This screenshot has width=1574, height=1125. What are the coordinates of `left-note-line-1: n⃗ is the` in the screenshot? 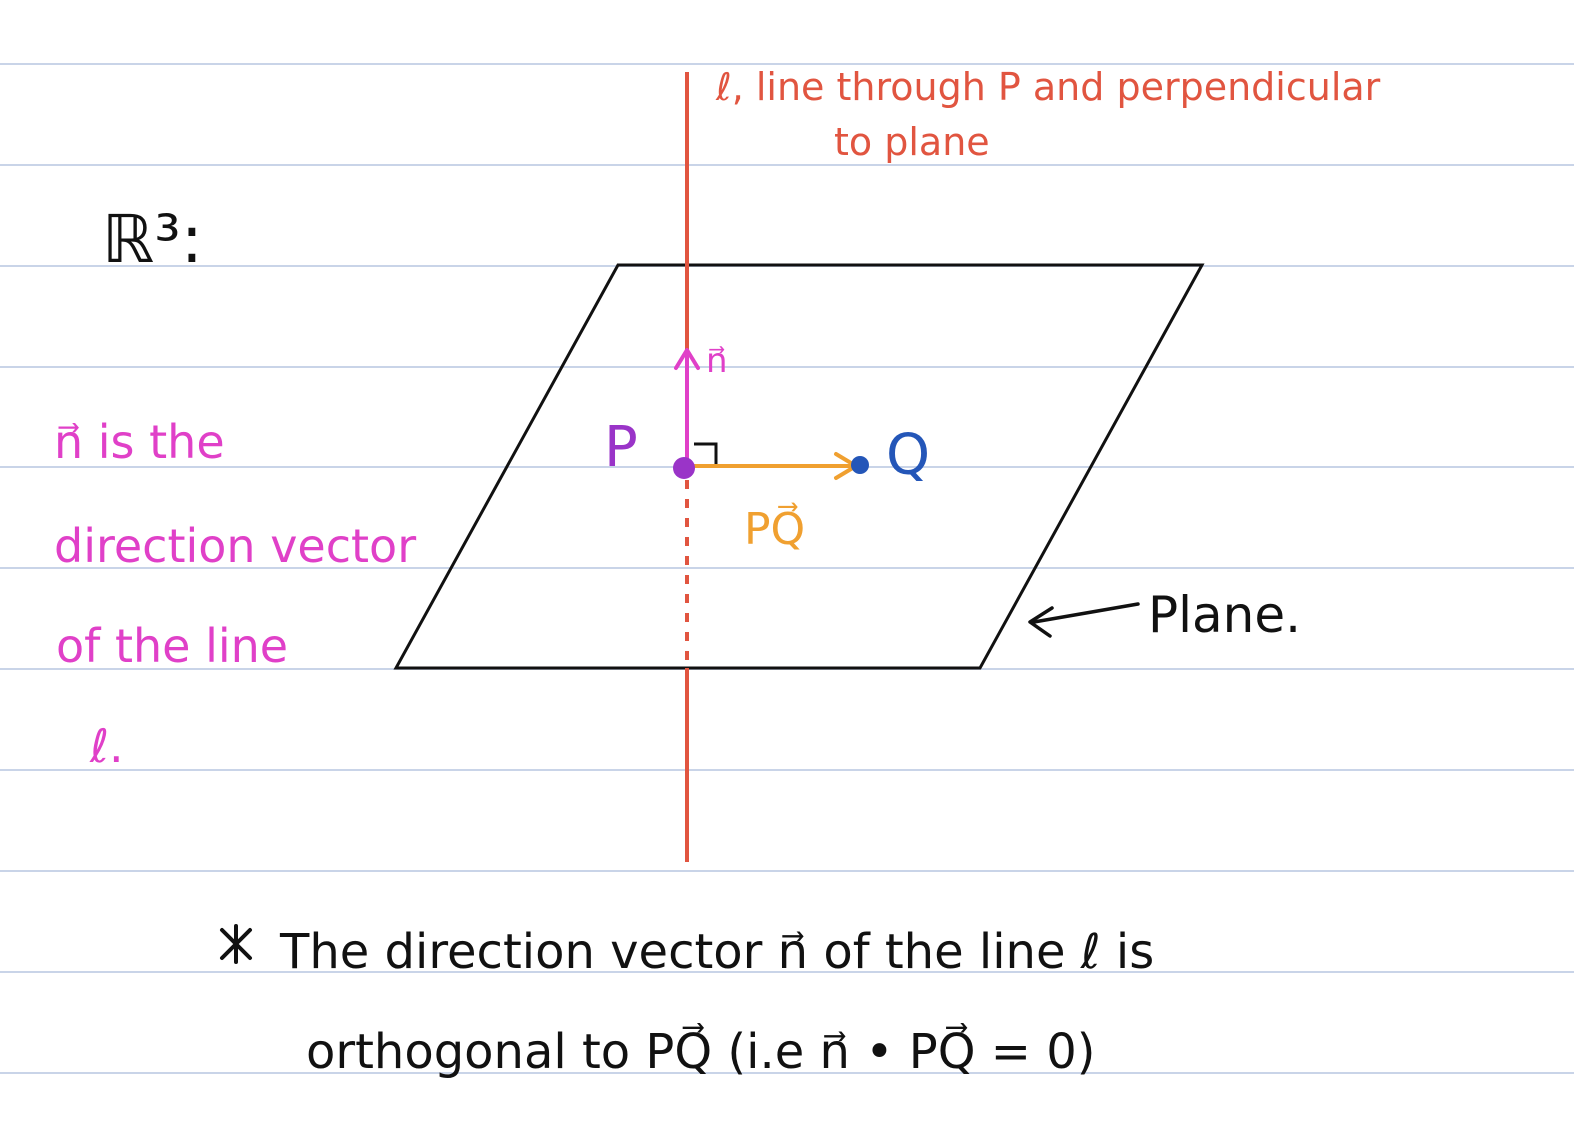 It's located at (139, 442).